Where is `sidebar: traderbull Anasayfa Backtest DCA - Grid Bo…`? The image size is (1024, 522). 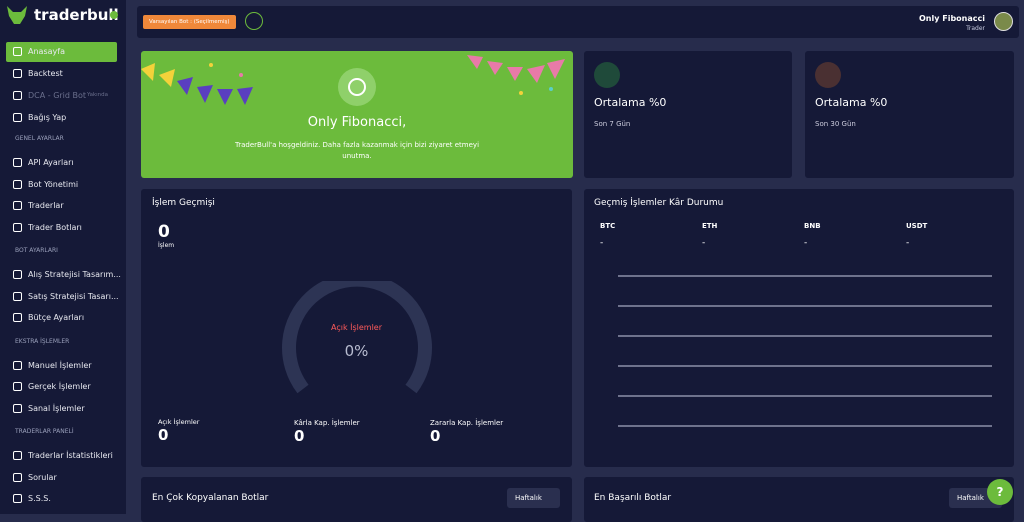 sidebar: traderbull Anasayfa Backtest DCA - Grid Bo… is located at coordinates (63, 257).